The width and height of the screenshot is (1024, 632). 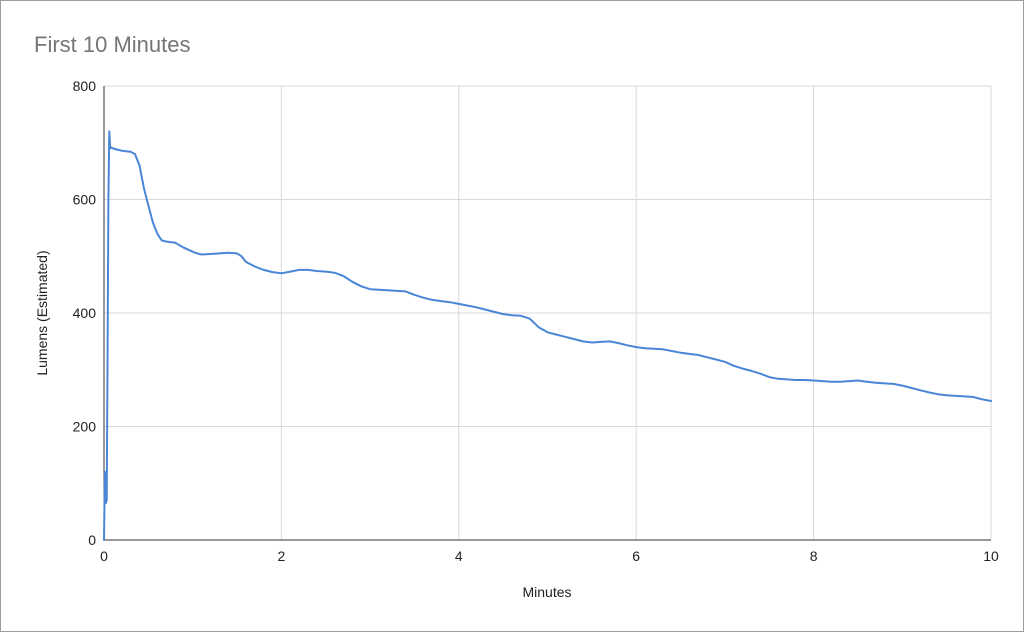 What do you see at coordinates (112, 44) in the screenshot?
I see `chart-title: First 10 Minutes` at bounding box center [112, 44].